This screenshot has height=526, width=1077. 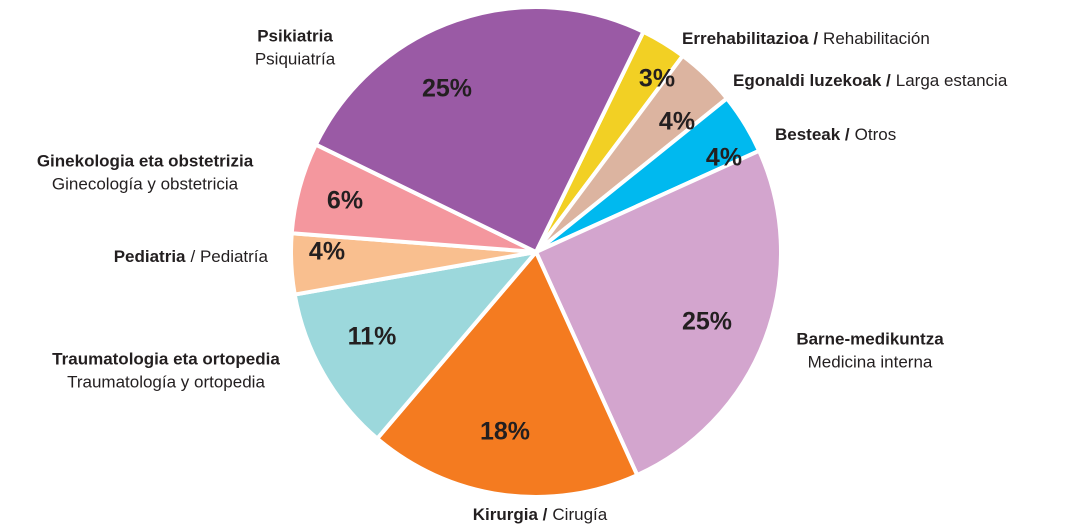 I want to click on category-name: Psikiatria, so click(x=295, y=35).